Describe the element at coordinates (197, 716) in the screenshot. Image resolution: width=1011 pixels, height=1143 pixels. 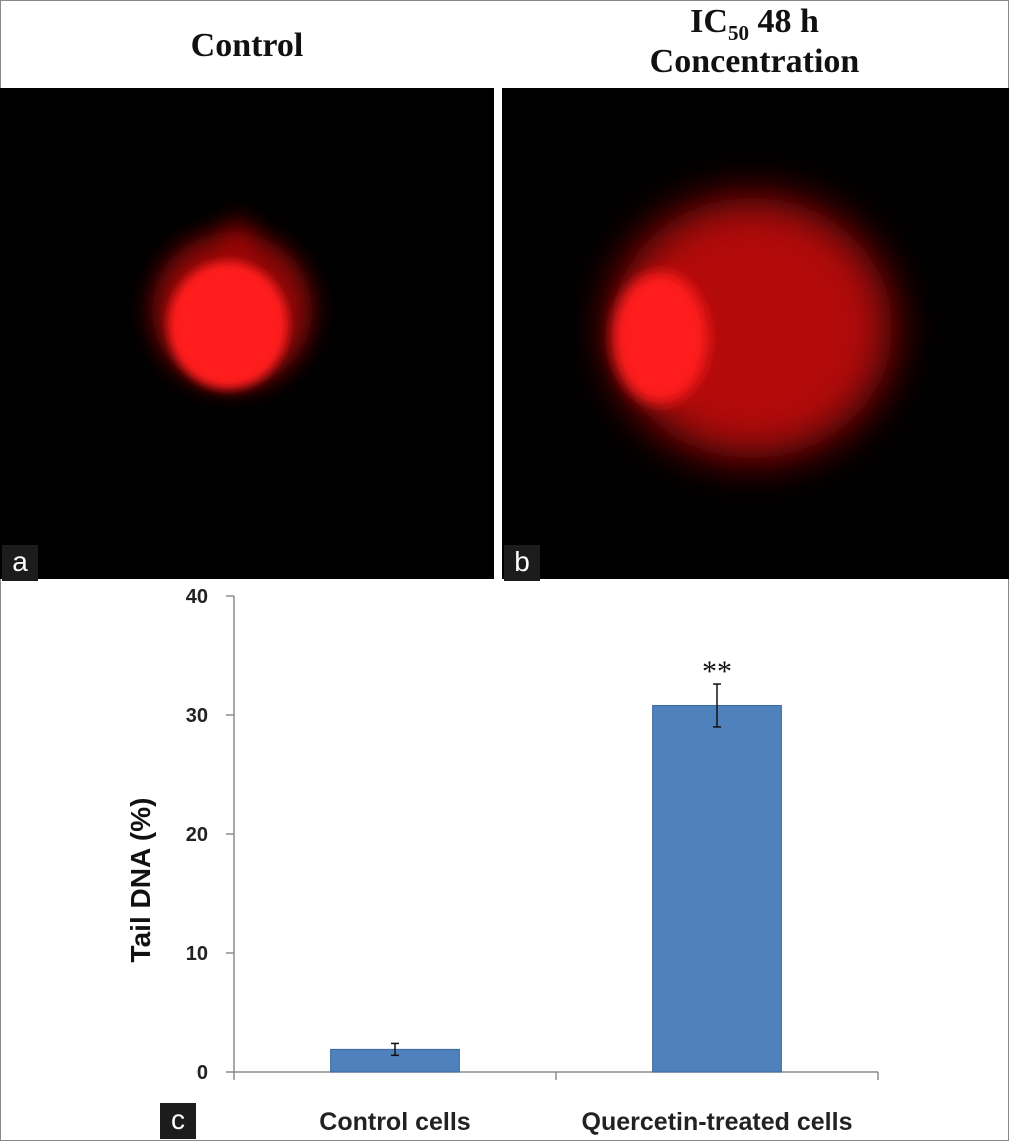
I see `y-tick-label: 30` at that location.